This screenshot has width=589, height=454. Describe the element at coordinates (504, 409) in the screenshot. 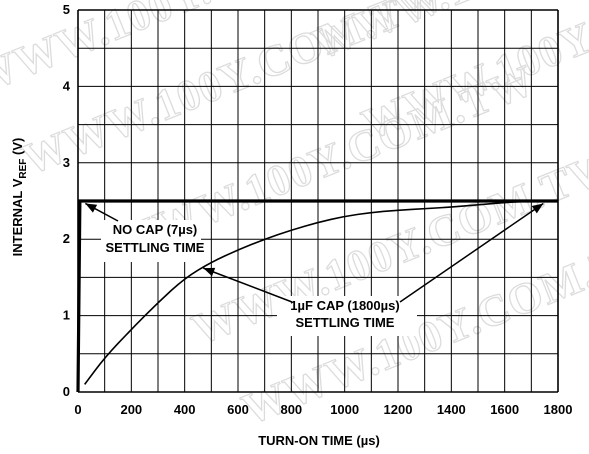

I see `x-tick-label: 1600` at that location.